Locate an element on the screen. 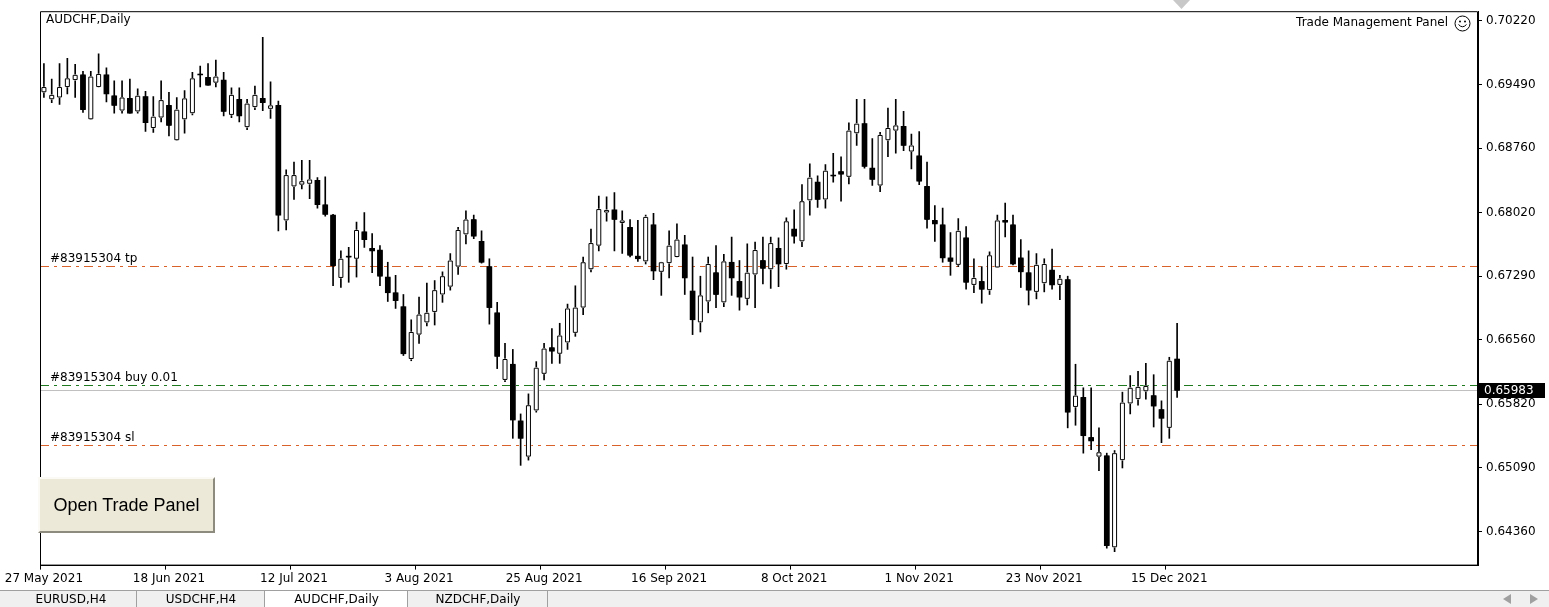 This screenshot has width=1549, height=607. x-tick-label: 27 May 2021 is located at coordinates (44, 577).